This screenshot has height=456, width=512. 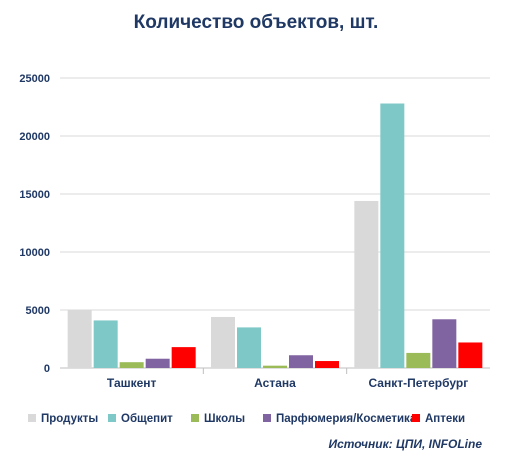 What do you see at coordinates (34, 137) in the screenshot?
I see `y-tick-label: 20000` at bounding box center [34, 137].